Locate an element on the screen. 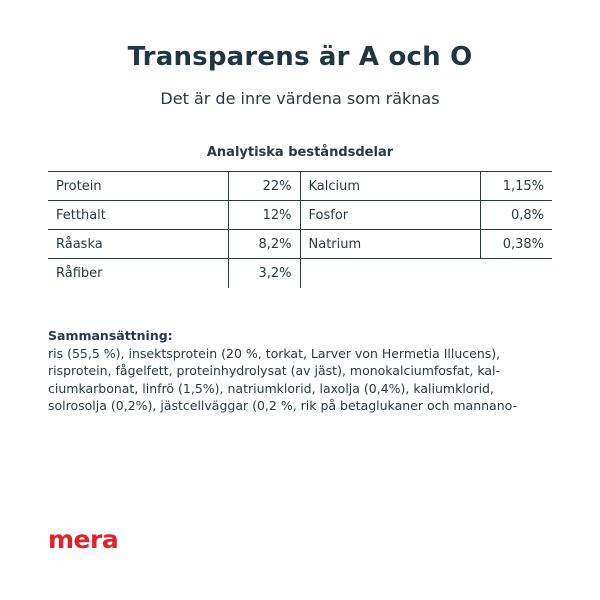 This screenshot has height=600, width=600. nutrient-name: Natrium is located at coordinates (390, 244).